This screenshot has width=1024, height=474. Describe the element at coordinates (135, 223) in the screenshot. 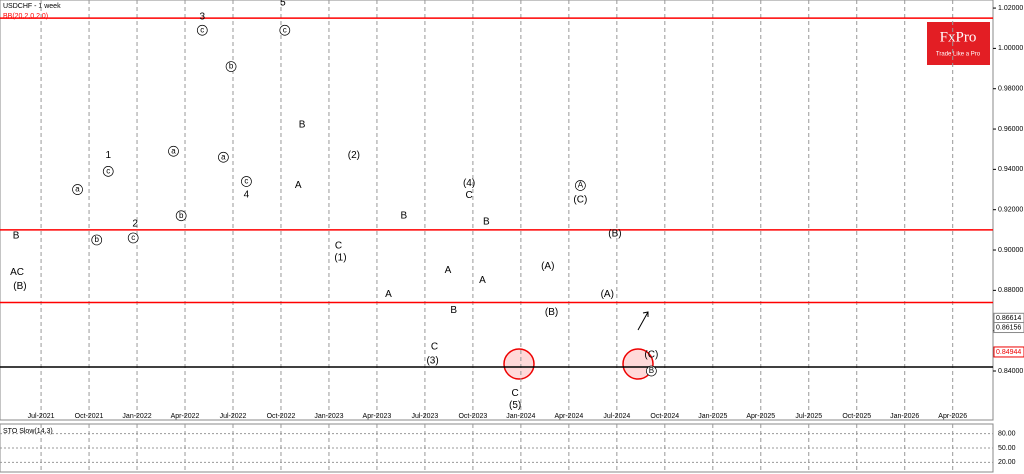

I see `wave-label: 2` at that location.